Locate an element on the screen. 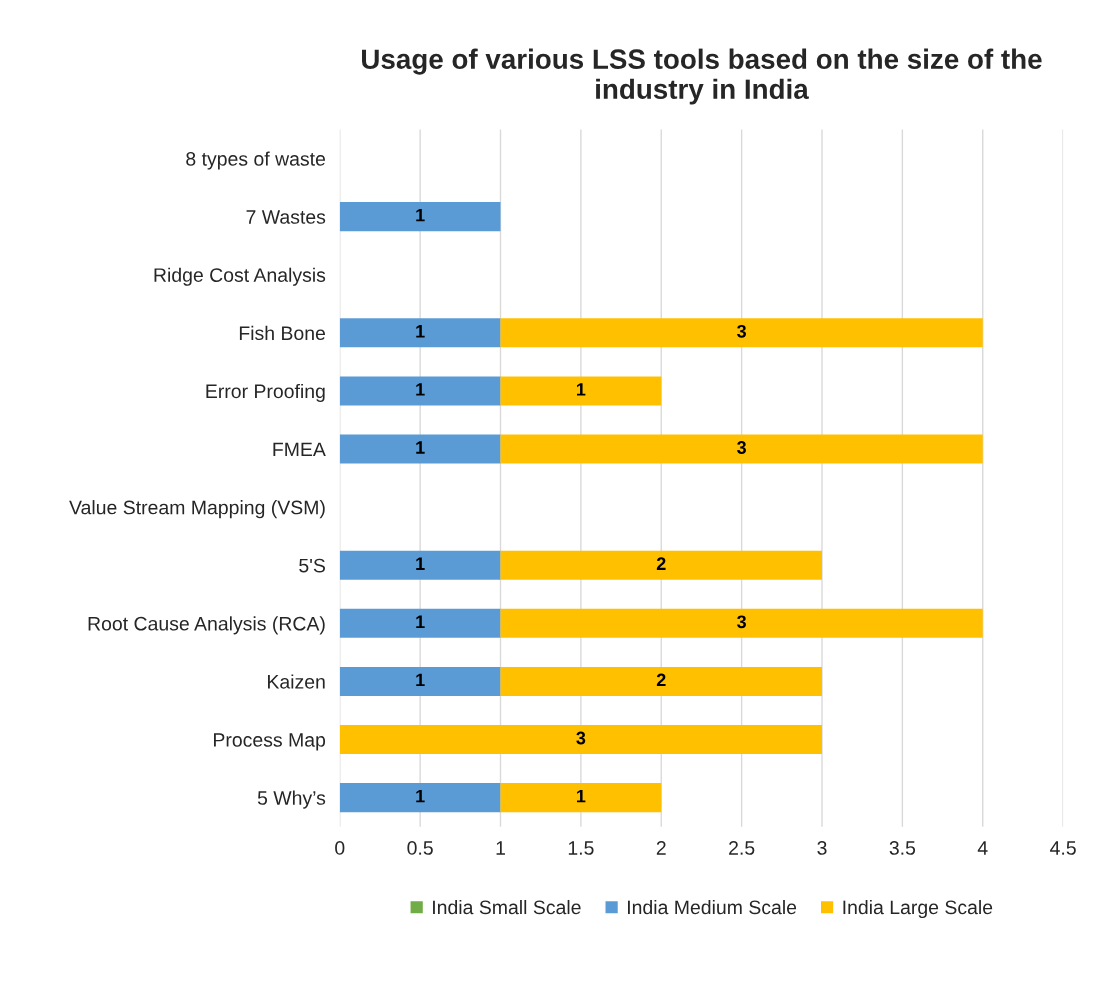  x-tick-label: 4.5 is located at coordinates (1063, 848).